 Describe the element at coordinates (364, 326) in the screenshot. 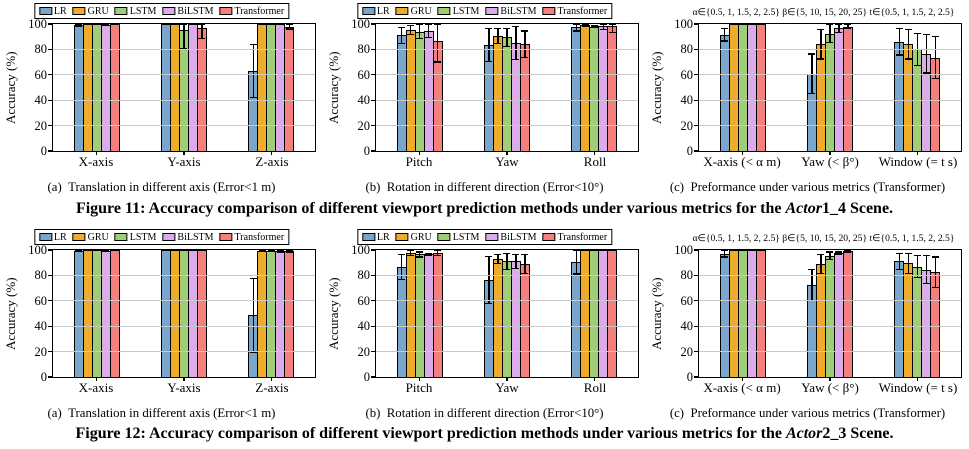

I see `y-tick-label: 40` at that location.